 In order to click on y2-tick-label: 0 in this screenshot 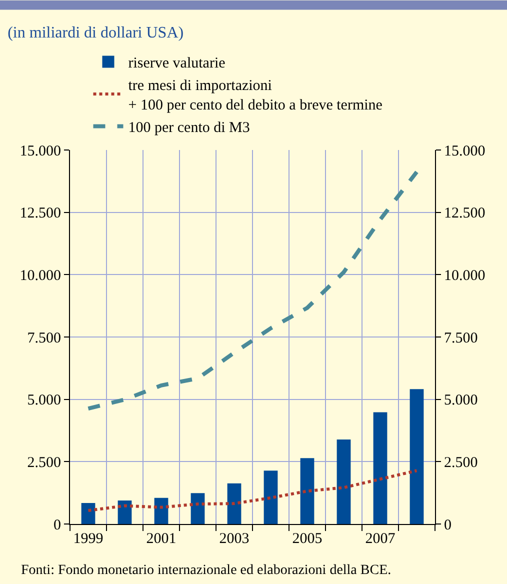, I will do `click(448, 525)`.